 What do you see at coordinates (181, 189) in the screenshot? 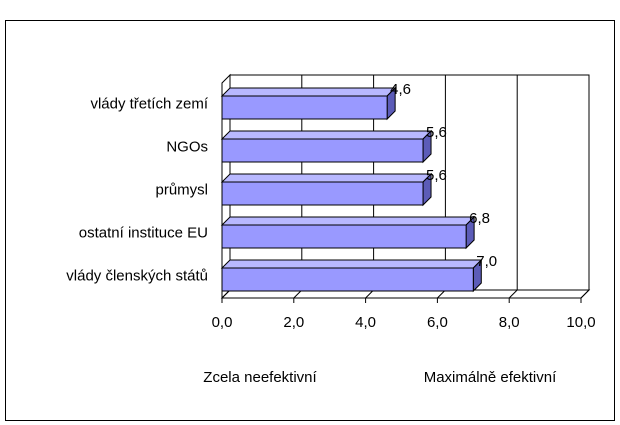
I see `y-tick-label: průmysl` at bounding box center [181, 189].